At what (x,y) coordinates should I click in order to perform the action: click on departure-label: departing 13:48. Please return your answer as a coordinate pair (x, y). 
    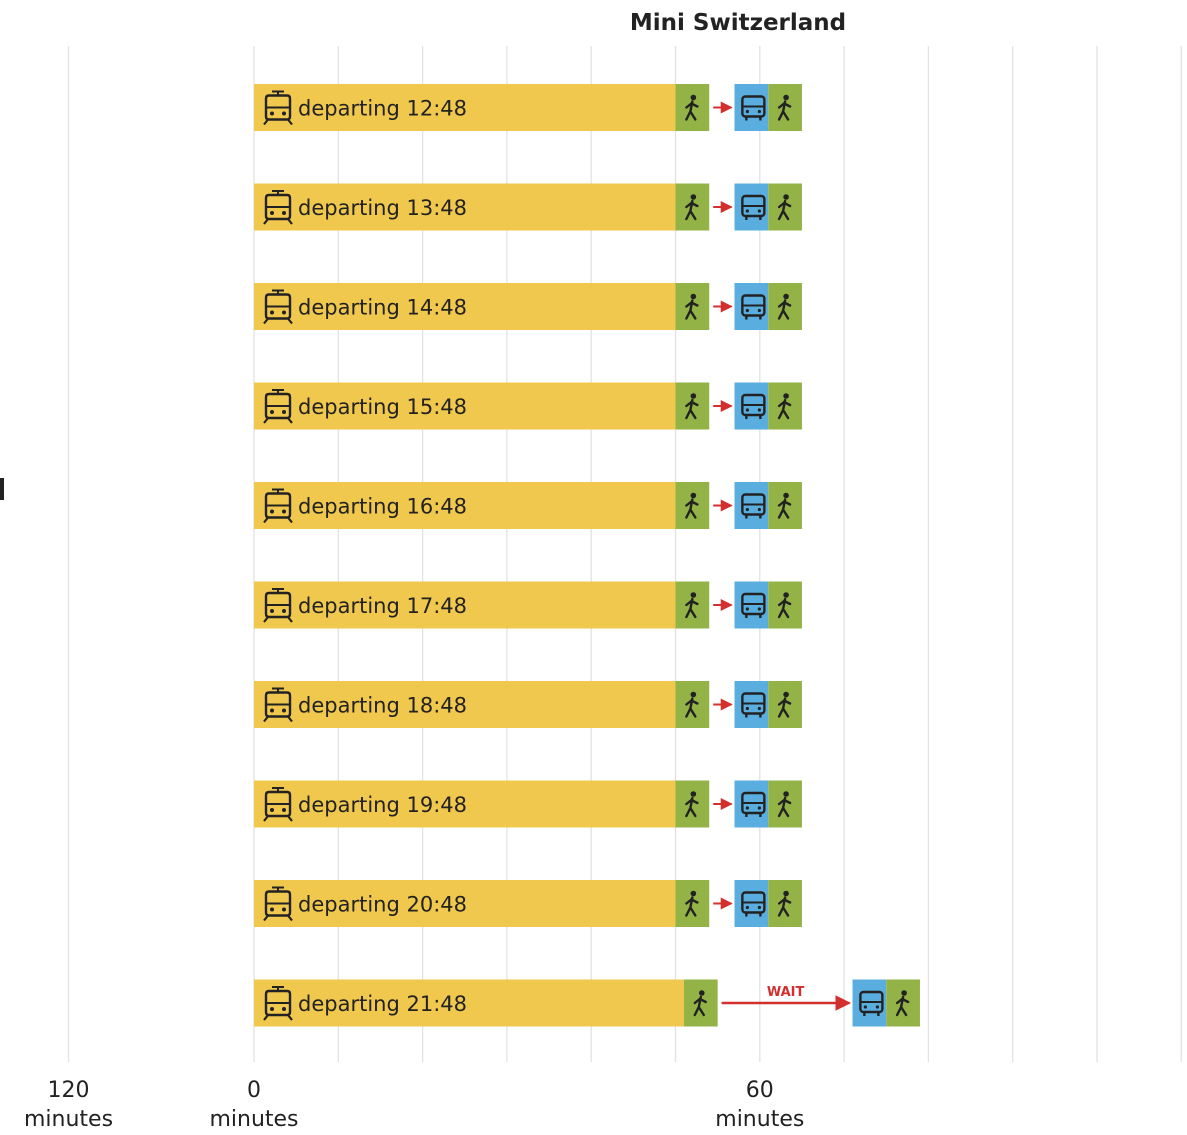
    Looking at the image, I should click on (382, 208).